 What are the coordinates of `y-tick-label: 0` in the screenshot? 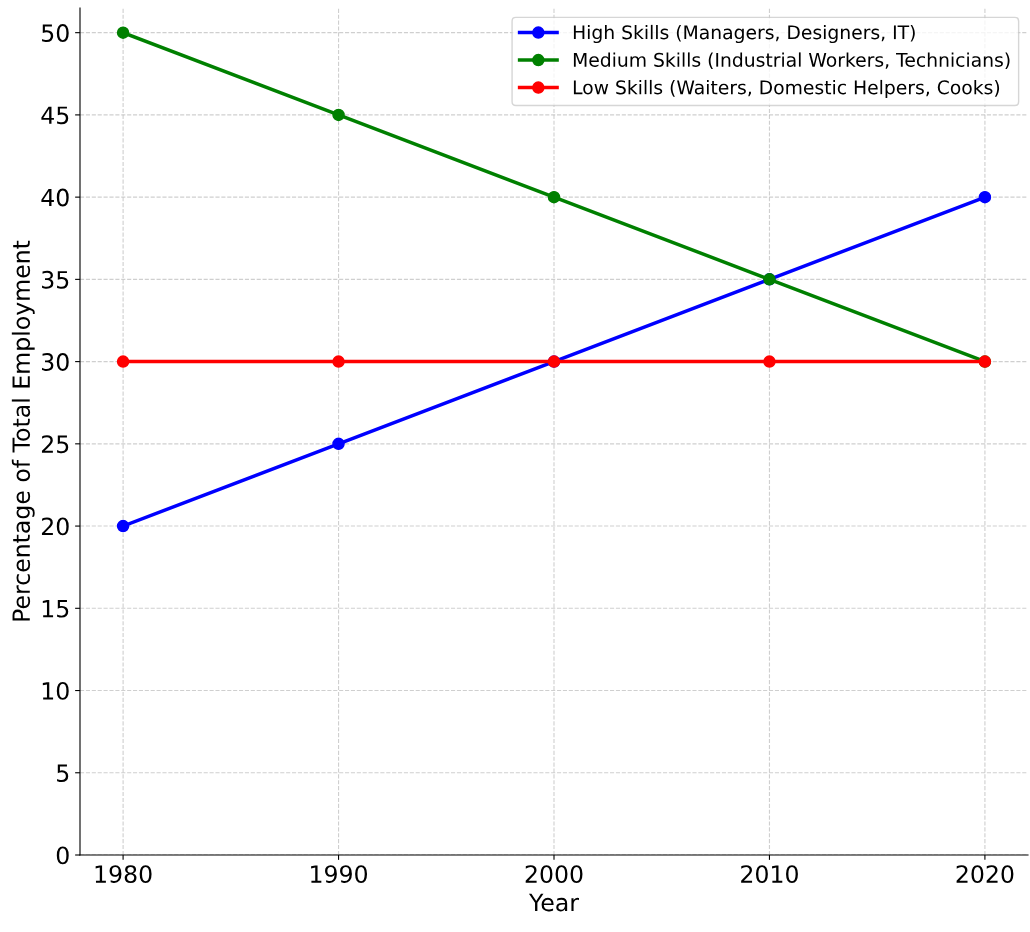 It's located at (62, 855).